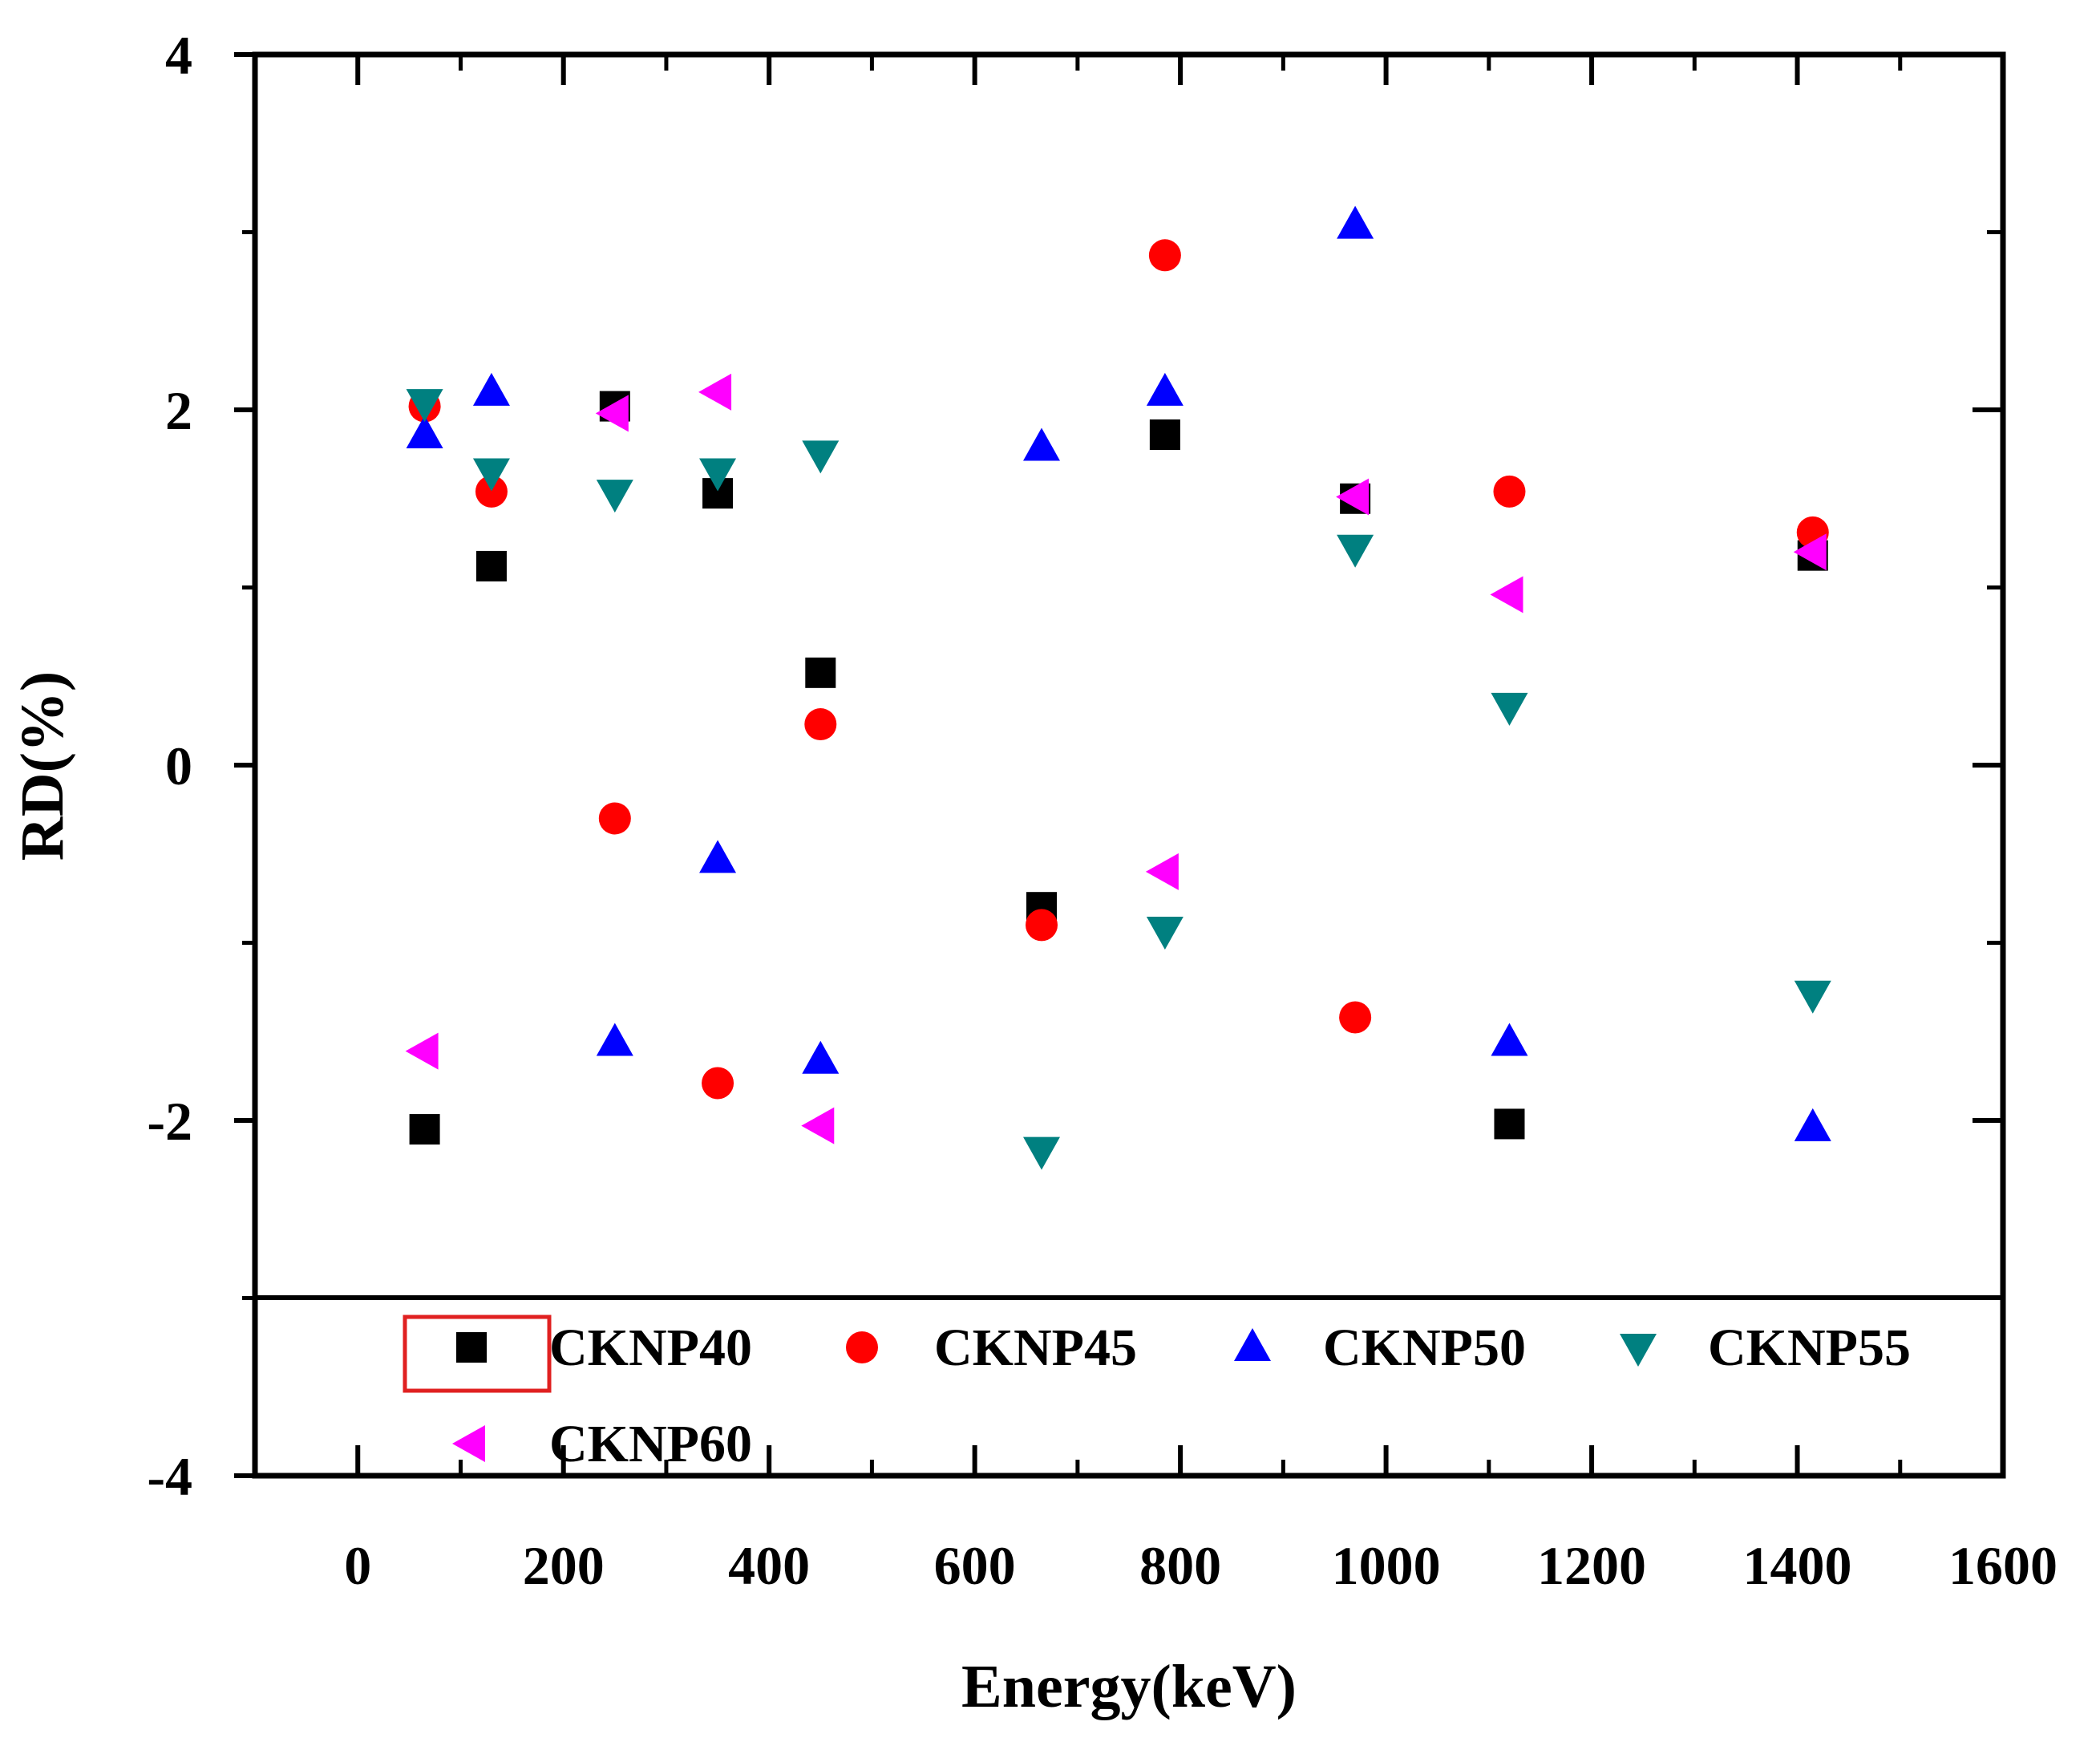  What do you see at coordinates (469, 1444) in the screenshot?
I see `legend-marker-cknp60` at bounding box center [469, 1444].